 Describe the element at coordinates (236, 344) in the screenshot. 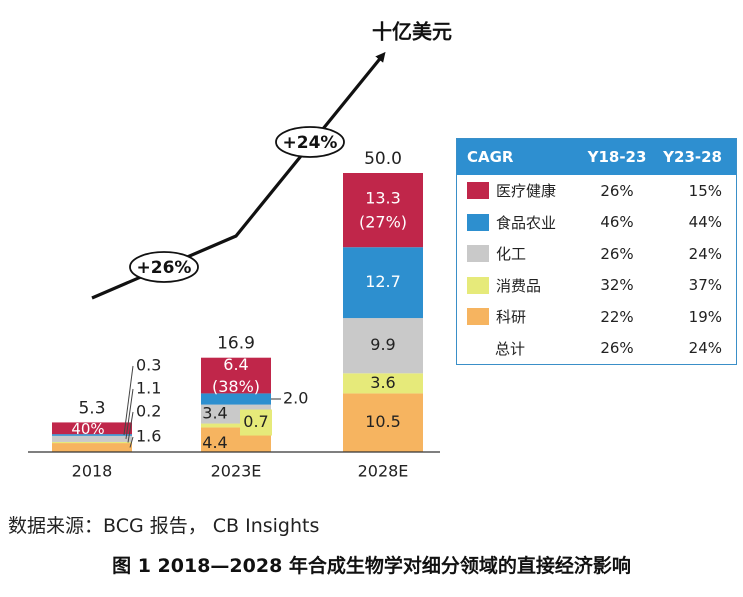

I see `total-label-2023e: 16.9` at that location.